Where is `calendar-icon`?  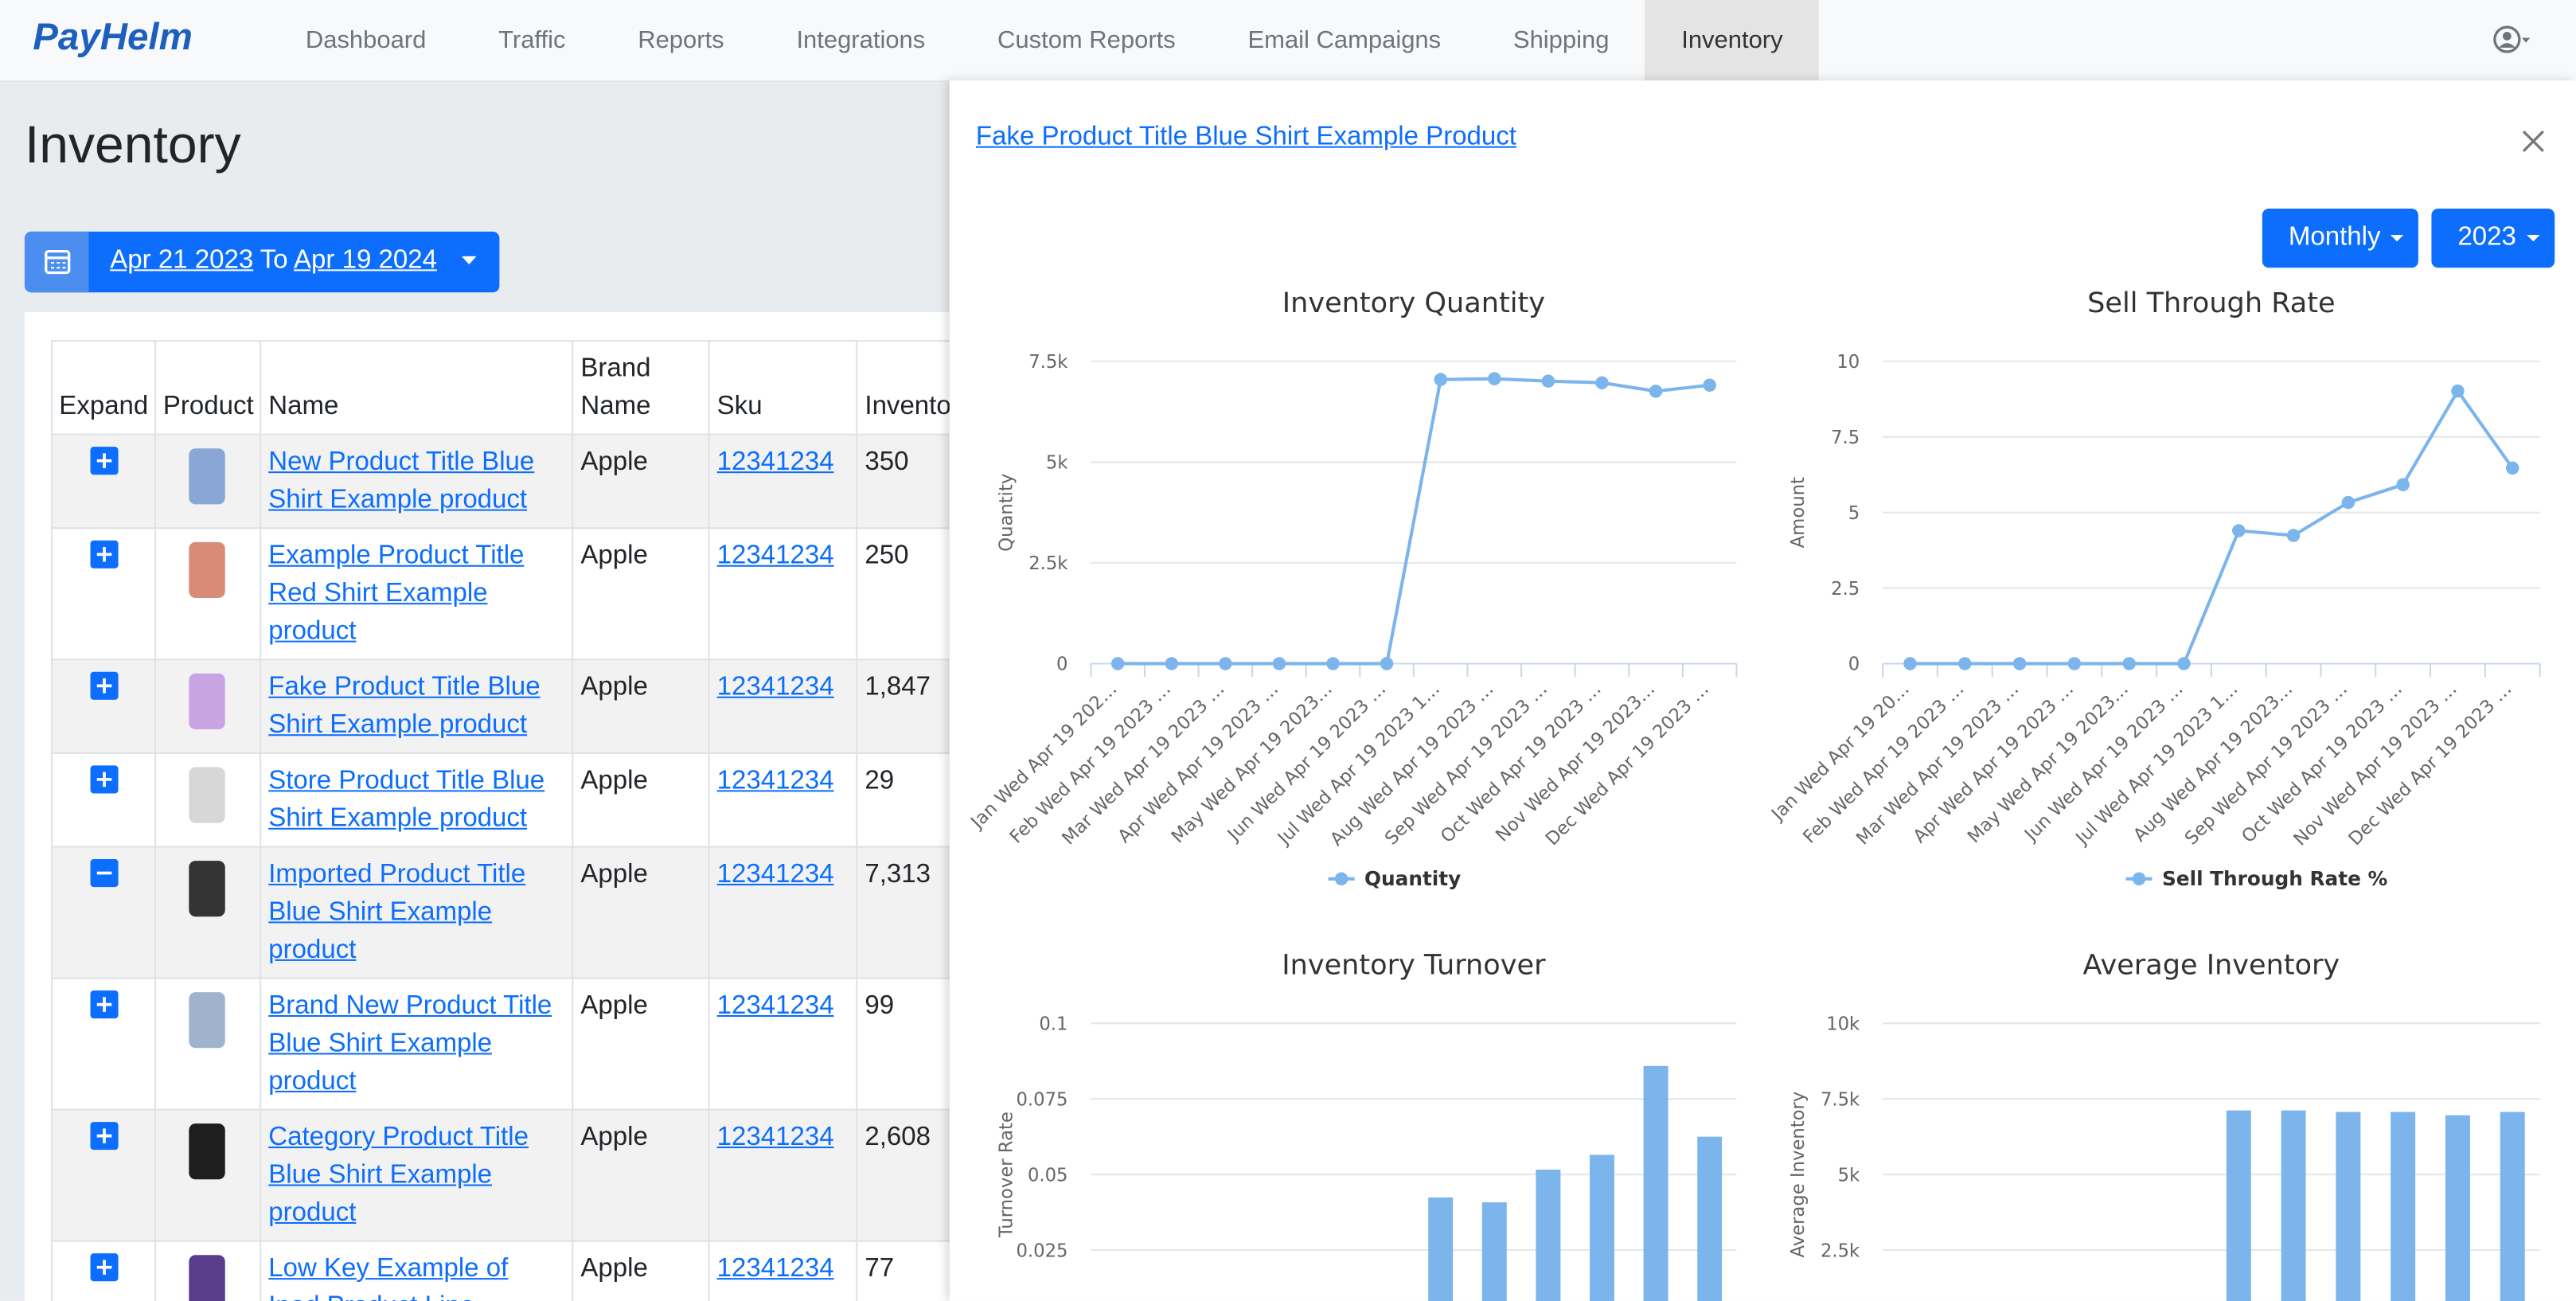
calendar-icon is located at coordinates (56, 262).